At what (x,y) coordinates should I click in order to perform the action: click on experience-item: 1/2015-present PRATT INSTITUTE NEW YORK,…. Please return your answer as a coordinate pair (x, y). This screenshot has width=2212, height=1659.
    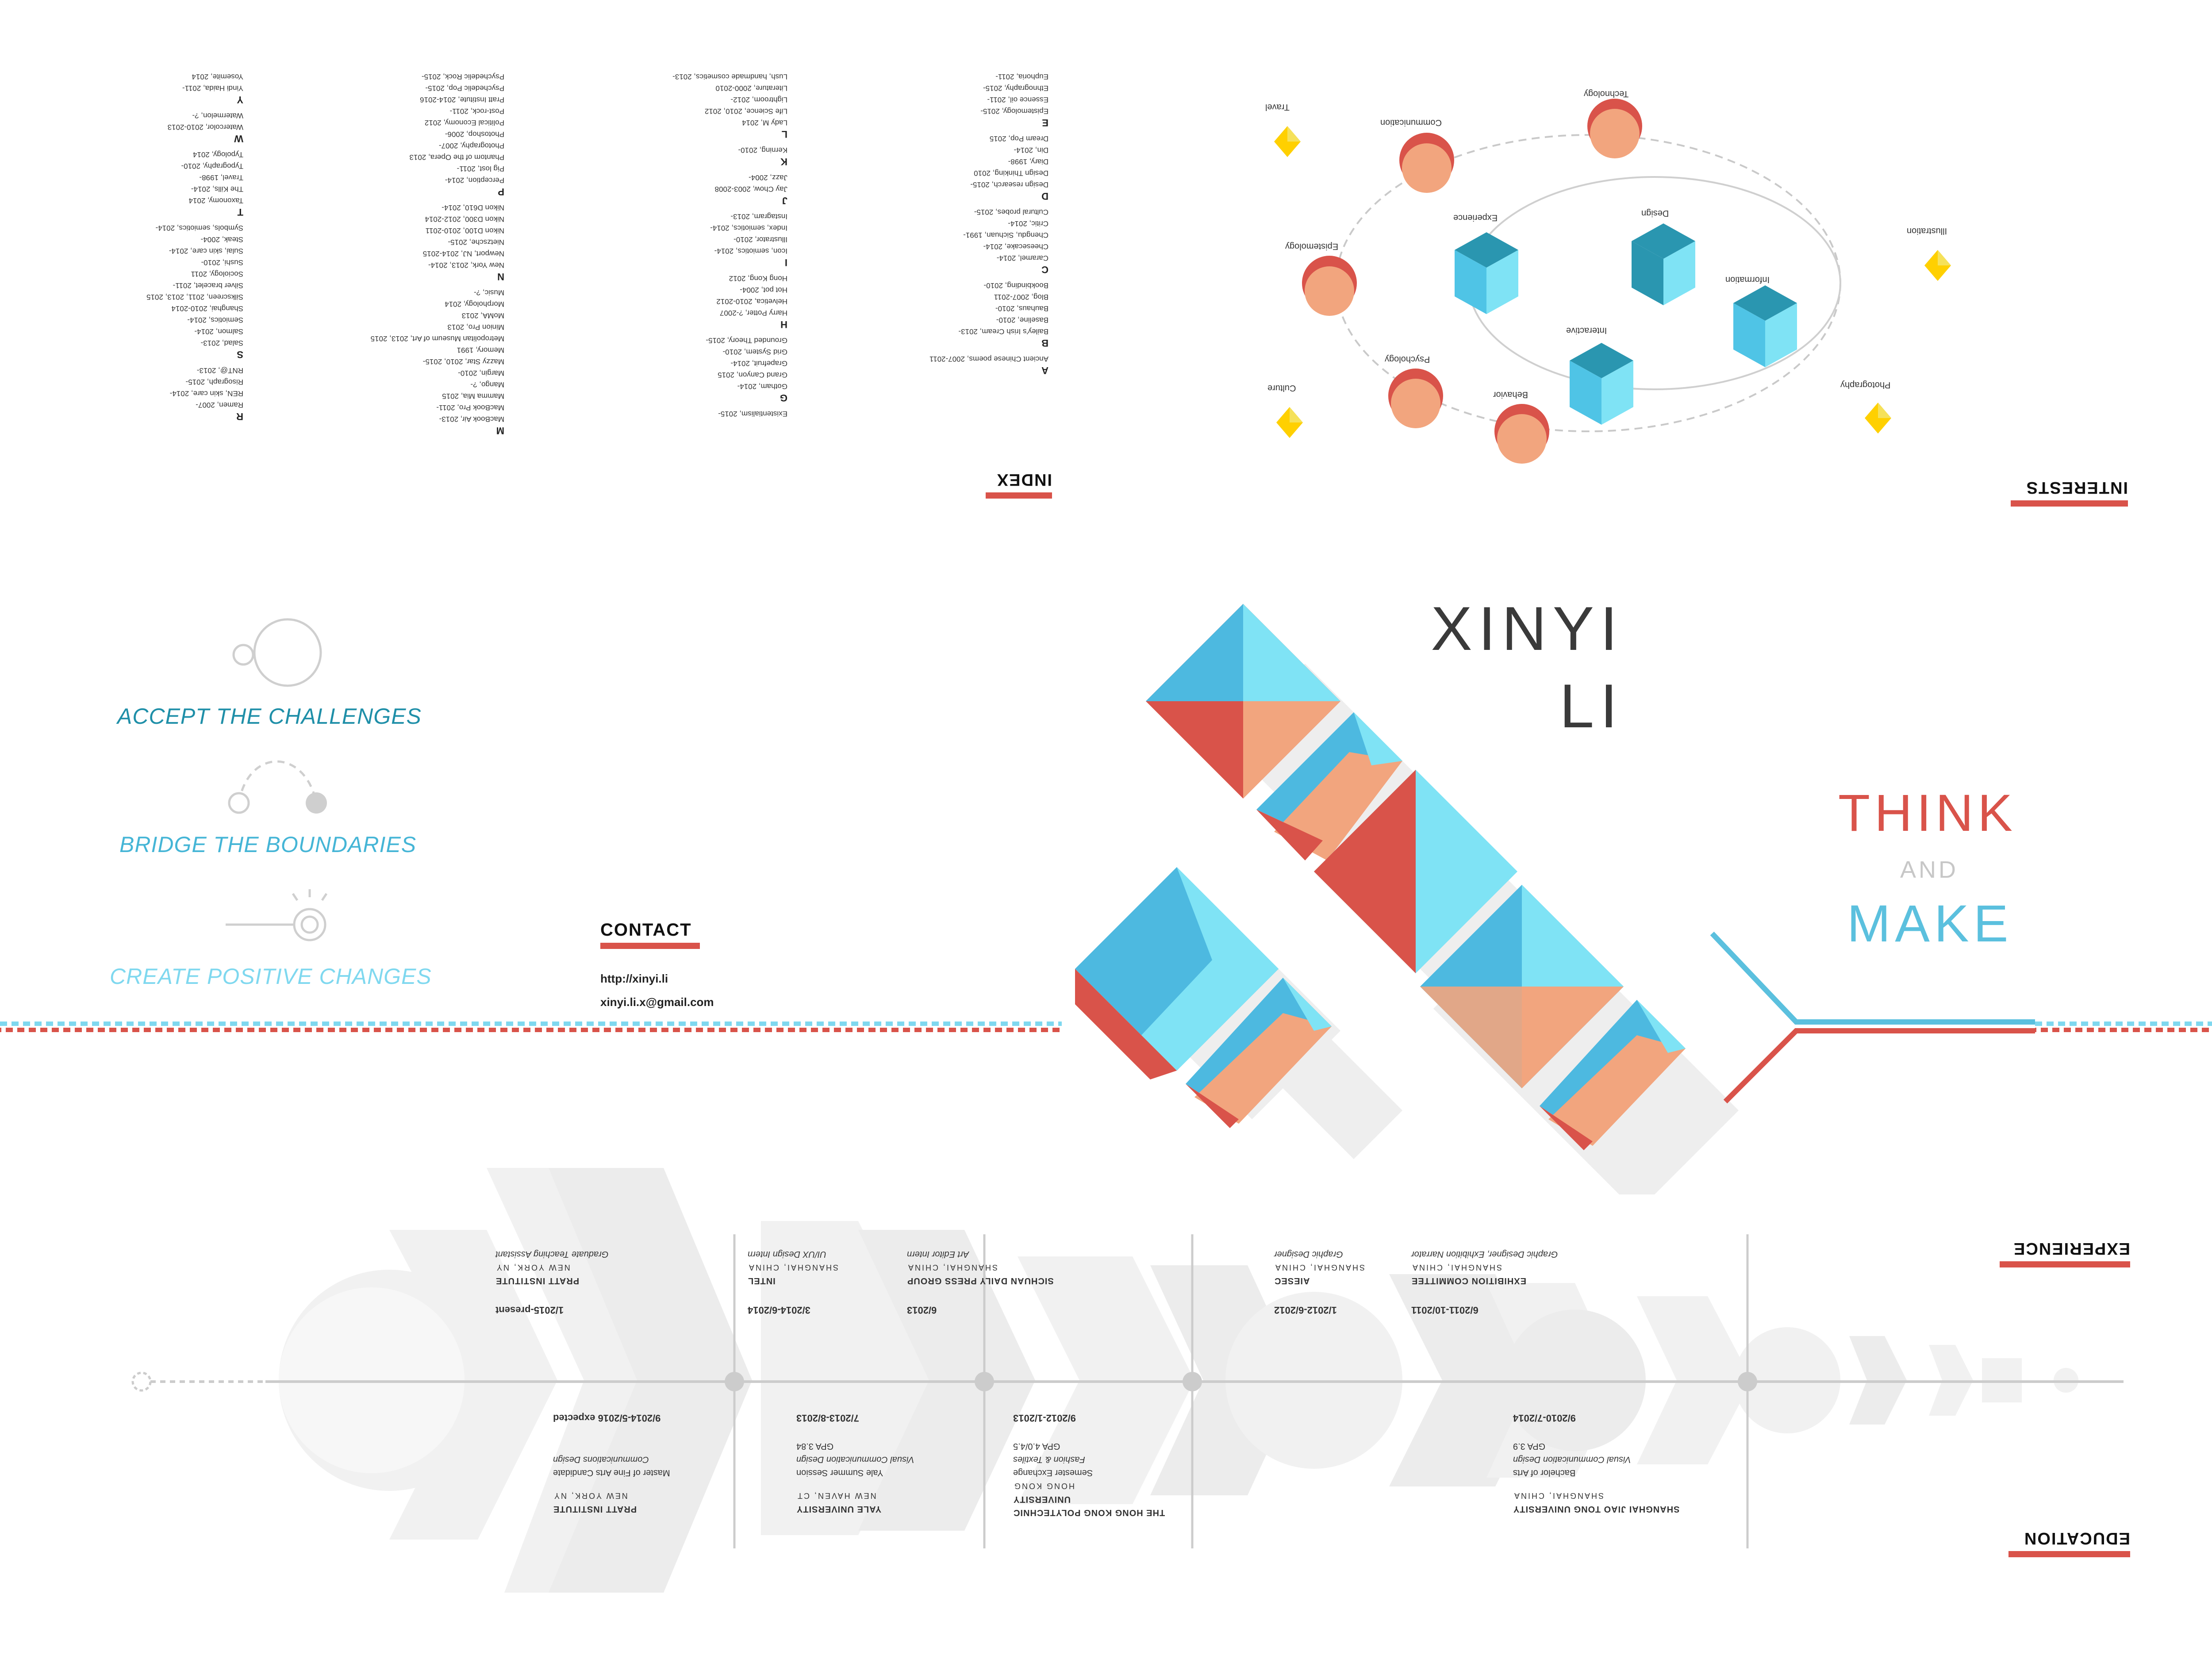
    Looking at the image, I should click on (580, 1282).